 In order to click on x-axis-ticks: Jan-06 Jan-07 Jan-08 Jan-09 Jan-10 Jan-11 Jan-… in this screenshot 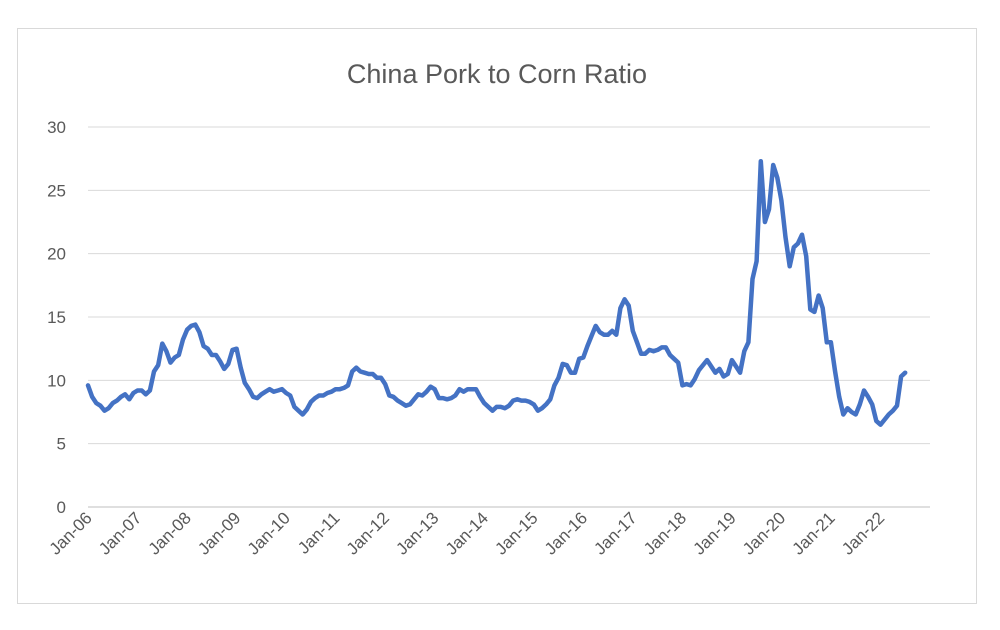, I will do `click(467, 533)`.